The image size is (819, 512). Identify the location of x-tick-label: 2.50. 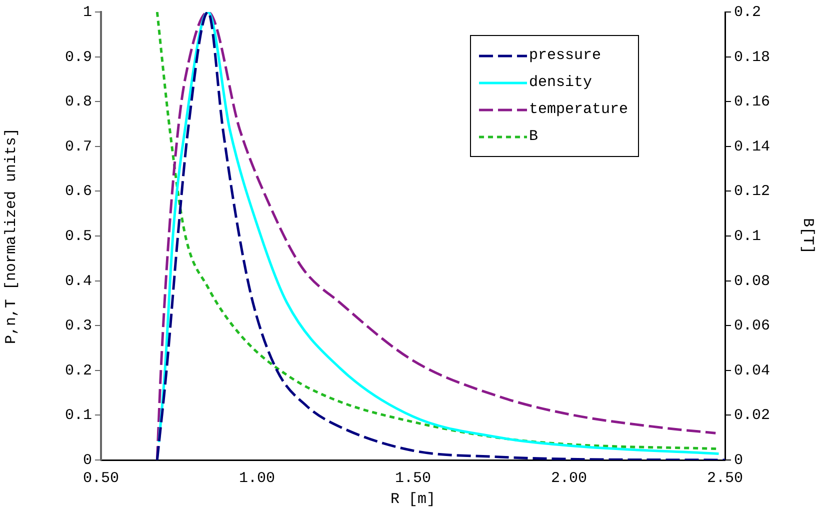
(725, 478).